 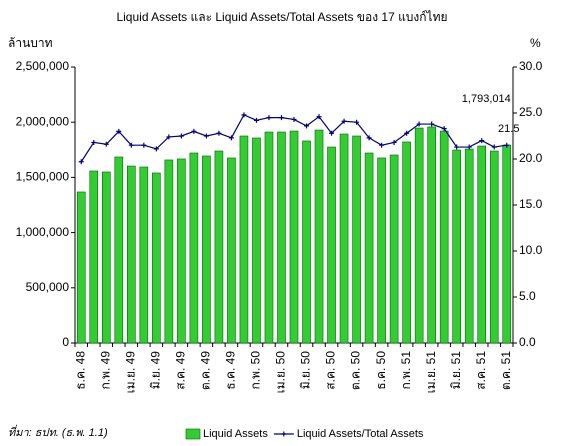 What do you see at coordinates (360, 434) in the screenshot?
I see `legend-label: Liquid Assets/Total Assets` at bounding box center [360, 434].